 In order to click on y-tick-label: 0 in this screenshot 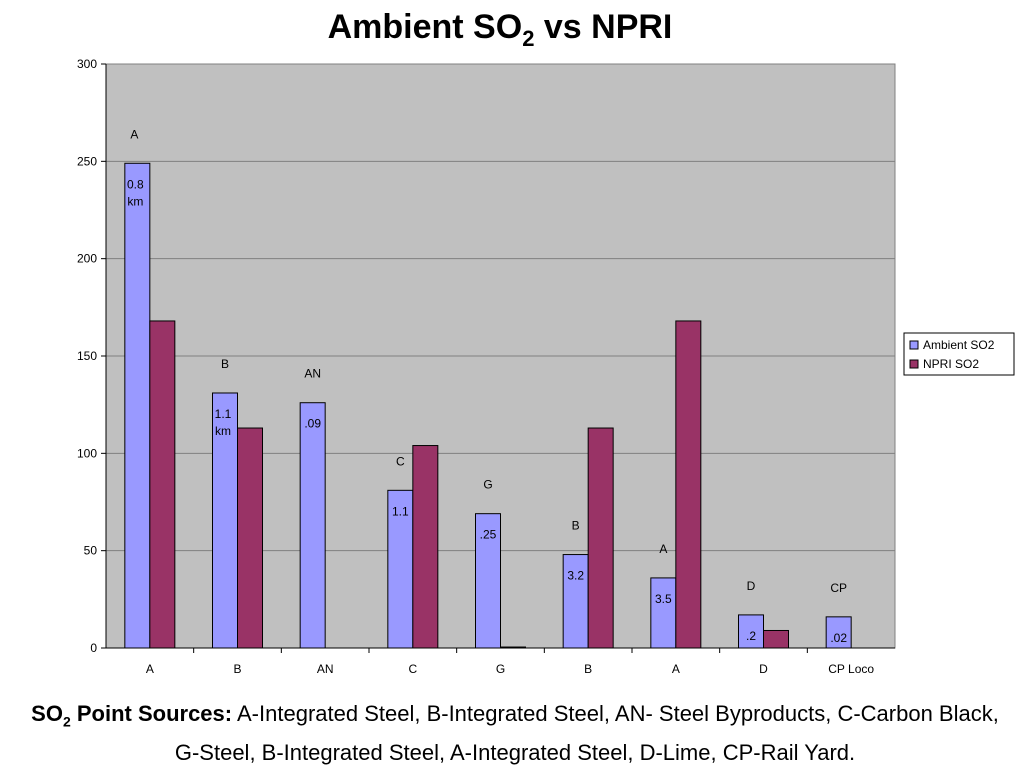, I will do `click(93, 648)`.